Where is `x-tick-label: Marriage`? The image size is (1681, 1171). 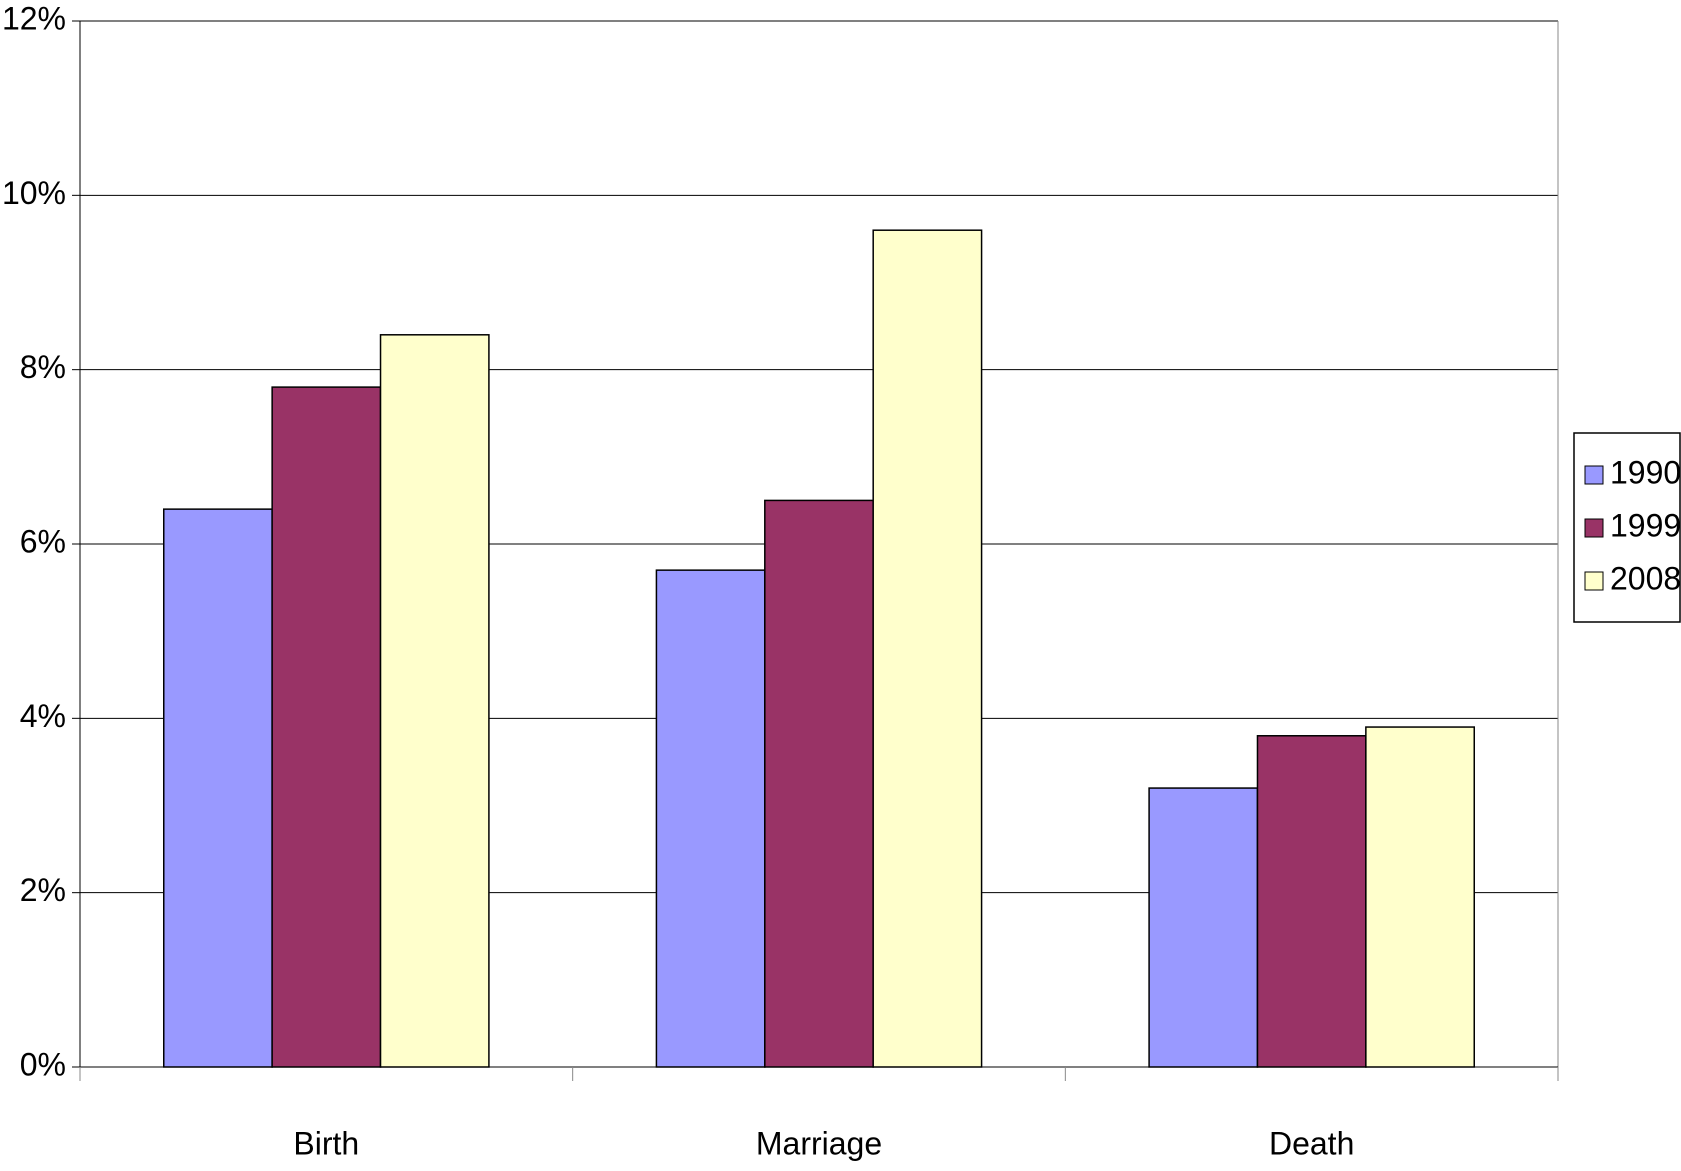 x-tick-label: Marriage is located at coordinates (819, 1143).